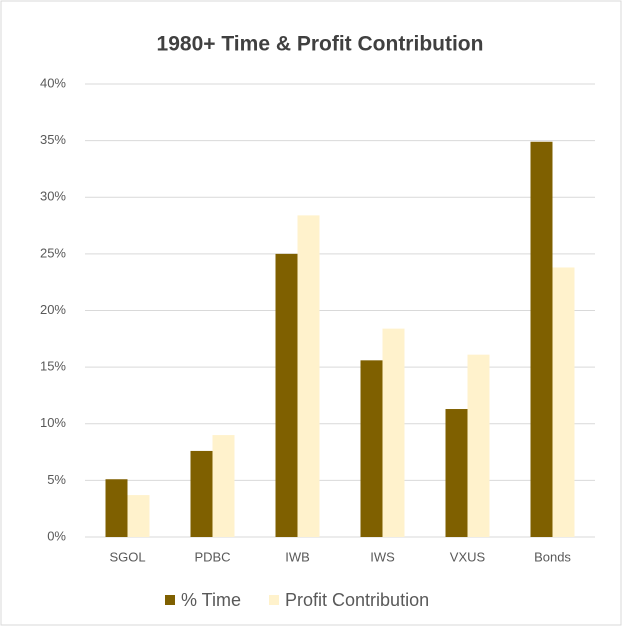  Describe the element at coordinates (53, 82) in the screenshot. I see `y-tick-label: 40%` at that location.